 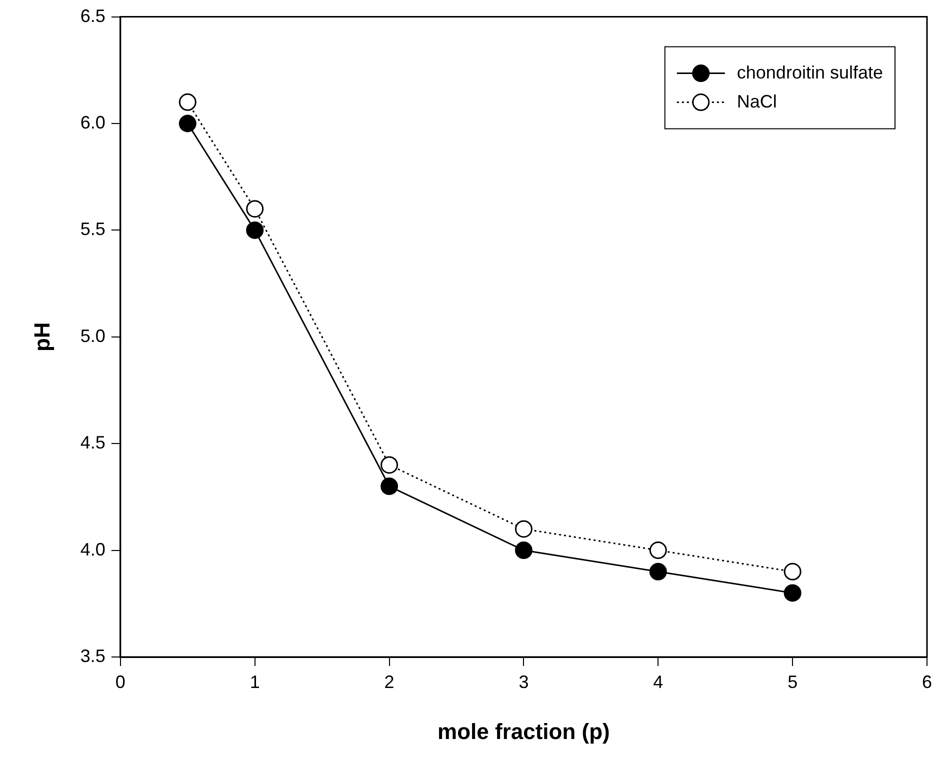 What do you see at coordinates (793, 682) in the screenshot?
I see `x-tick-label: 5` at bounding box center [793, 682].